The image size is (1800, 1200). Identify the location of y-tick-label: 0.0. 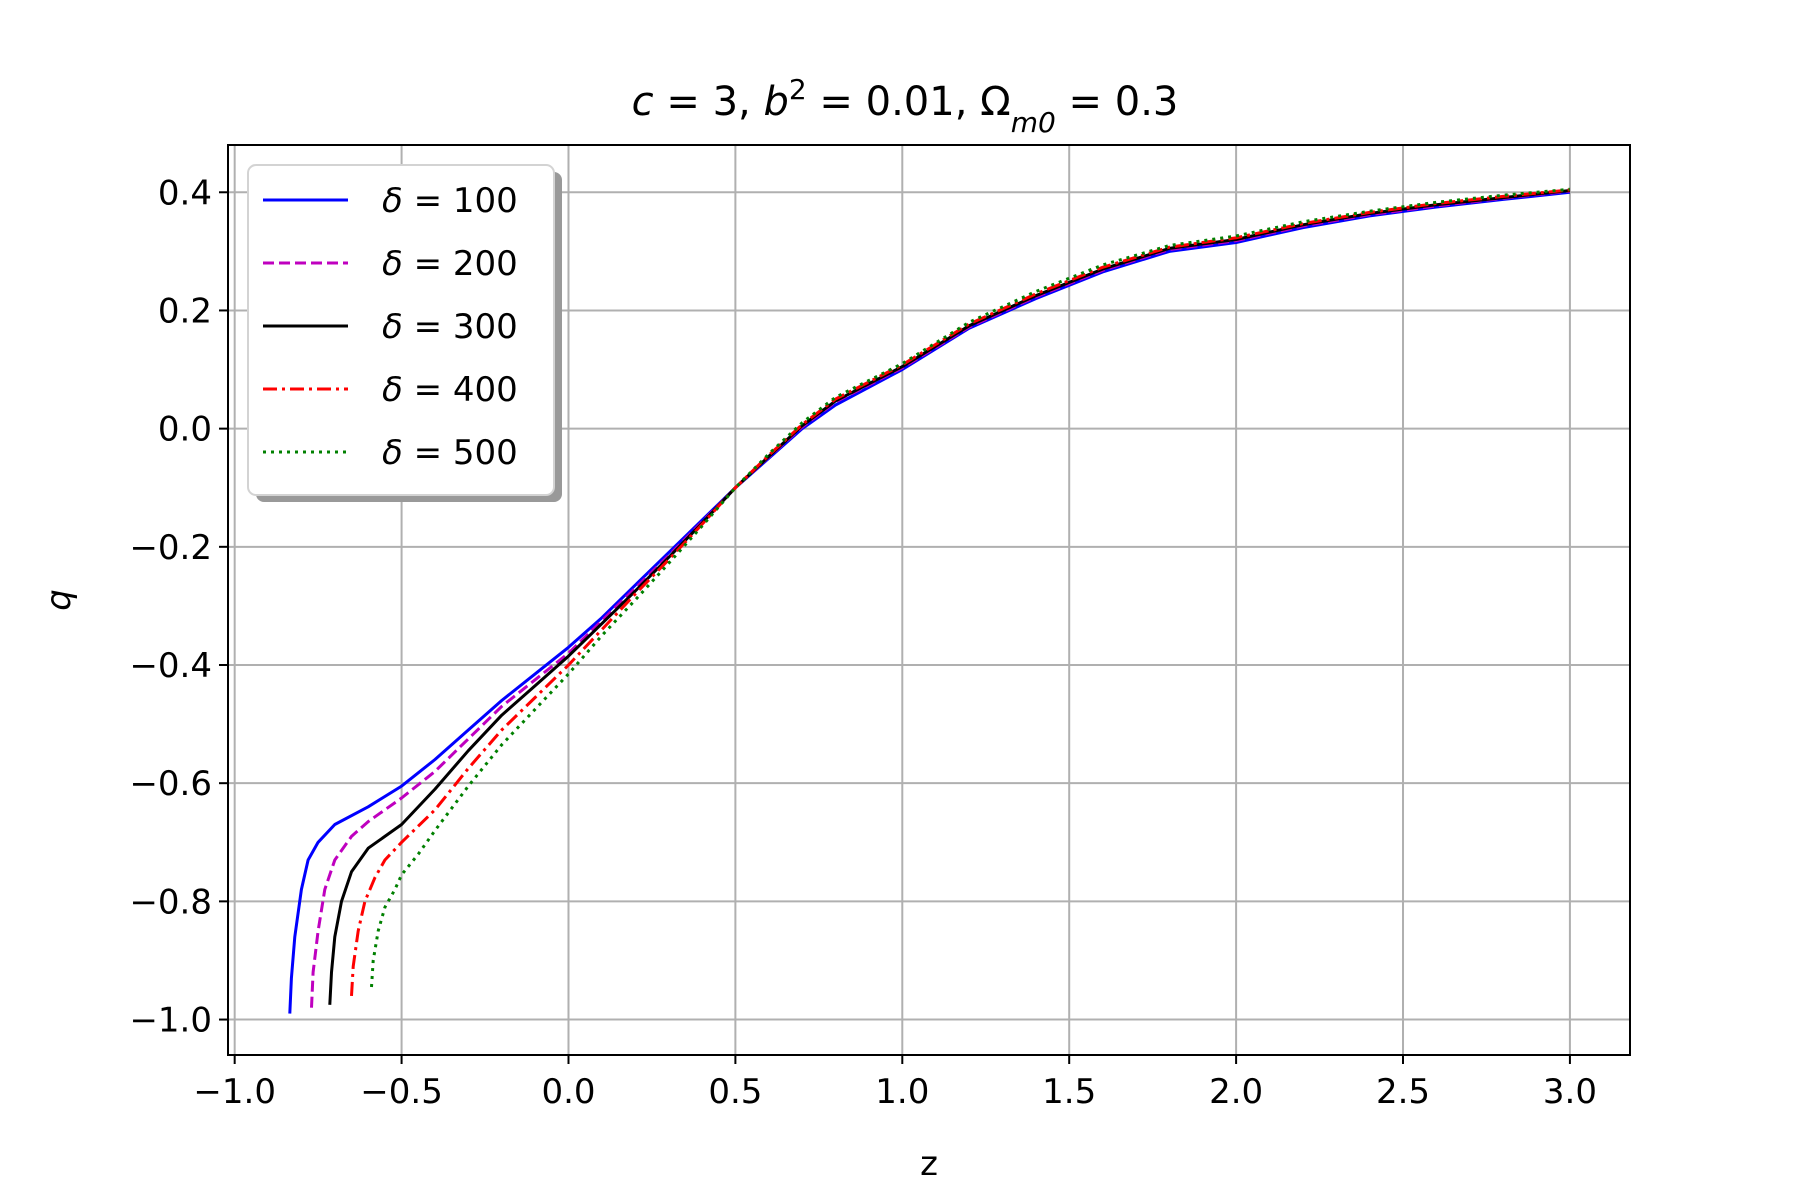
(185, 430).